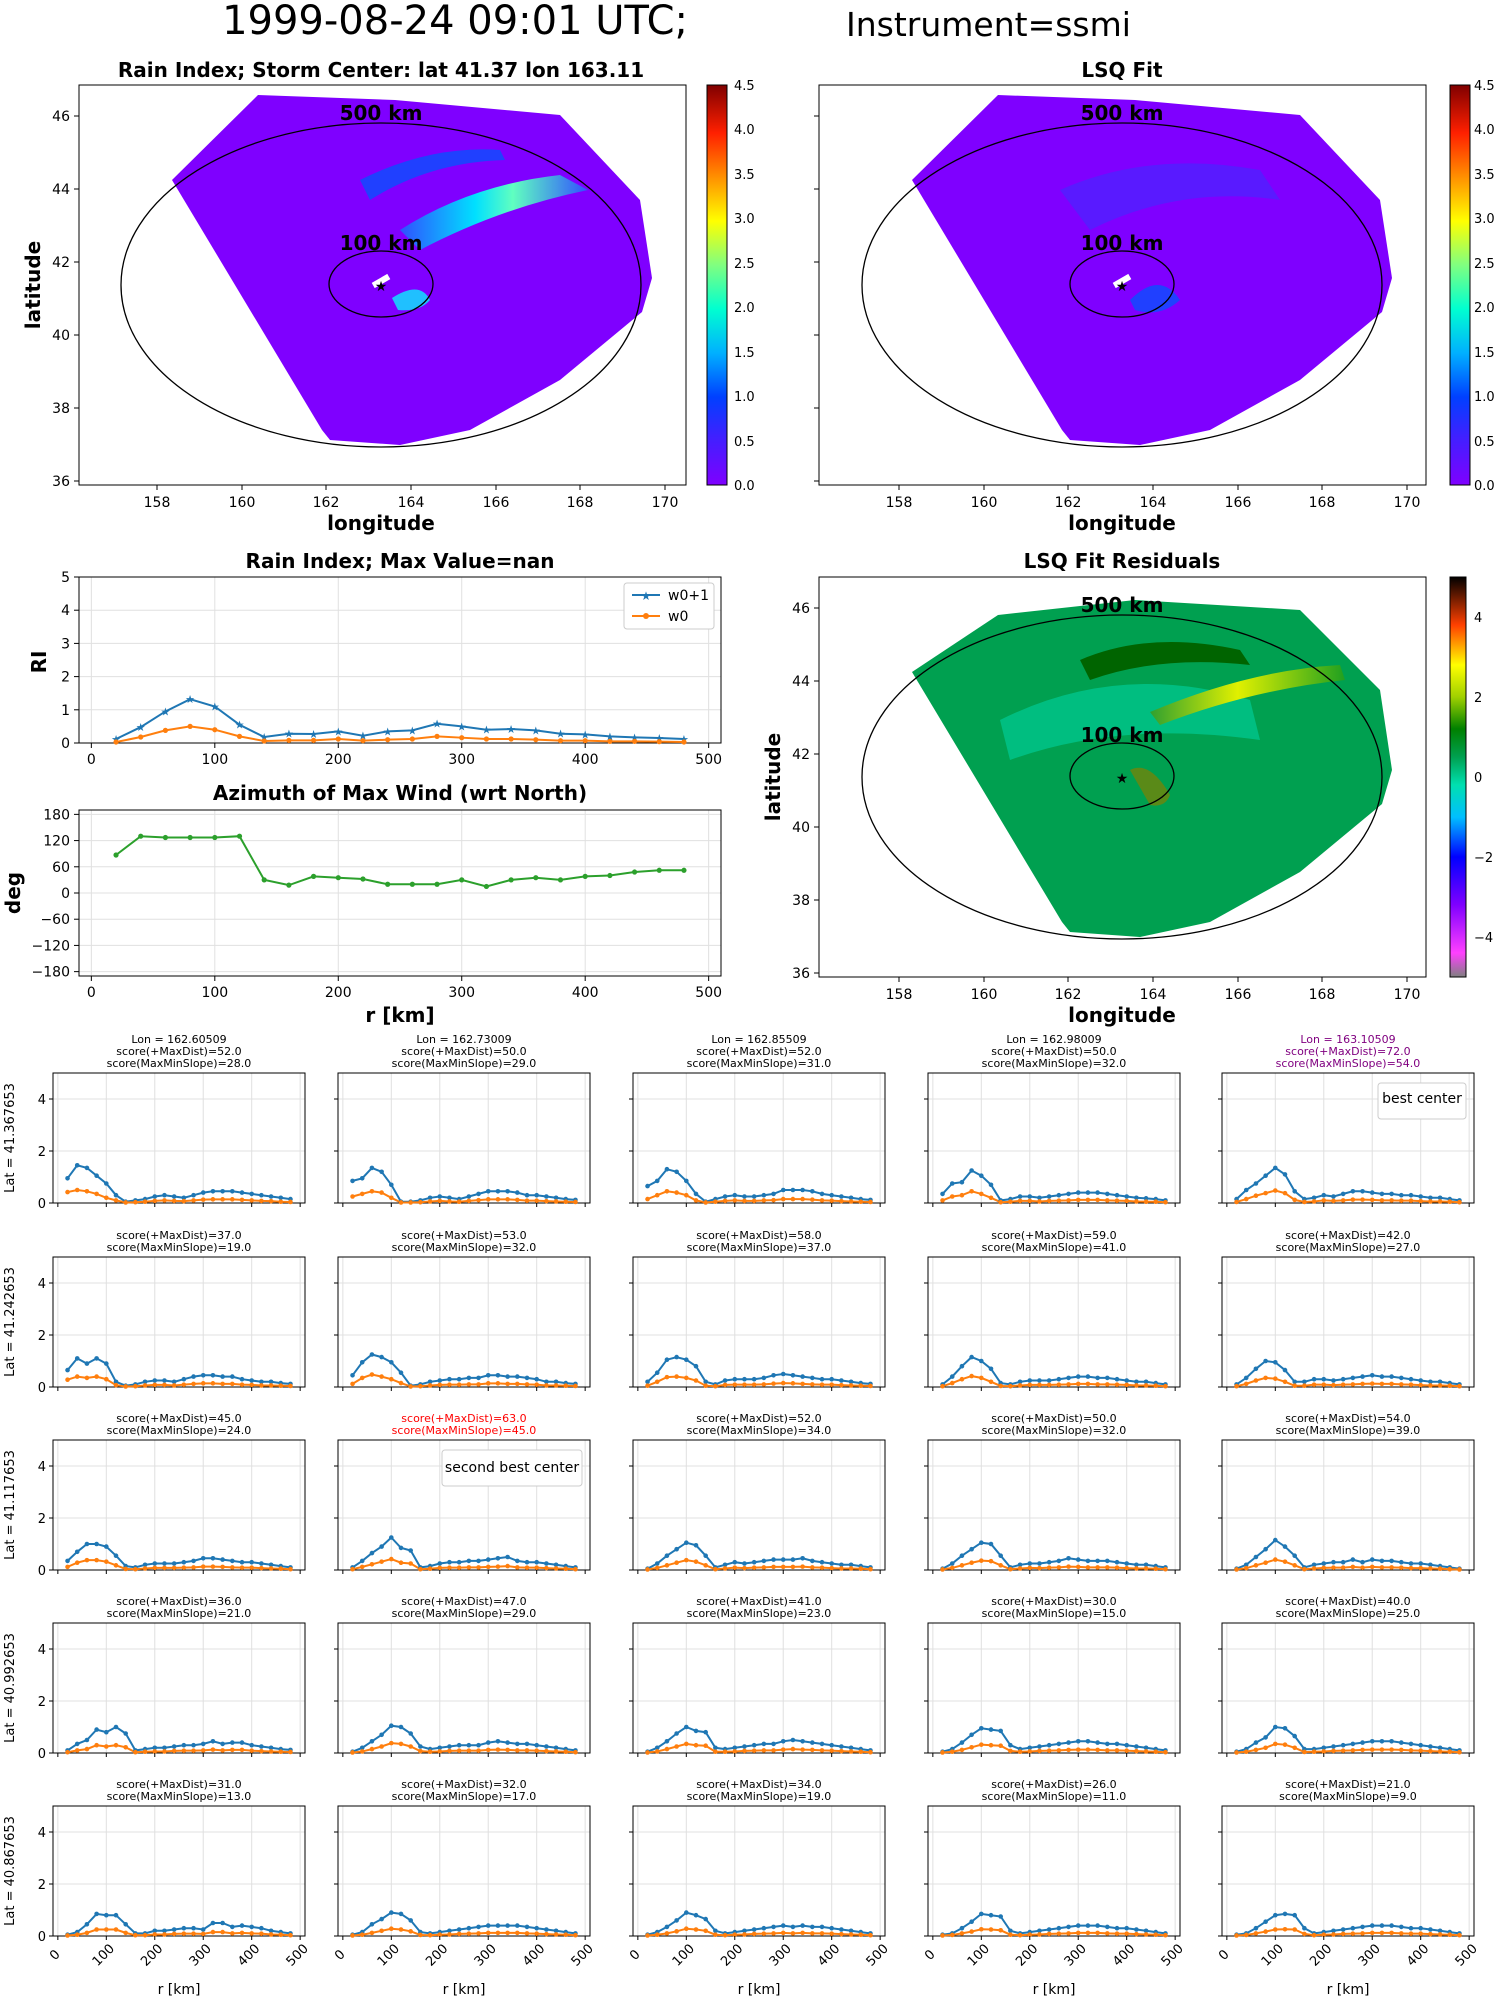 Image resolution: width=1500 pixels, height=2000 pixels. Describe the element at coordinates (1484, 486) in the screenshot. I see `cbar-tick: 0.0` at that location.